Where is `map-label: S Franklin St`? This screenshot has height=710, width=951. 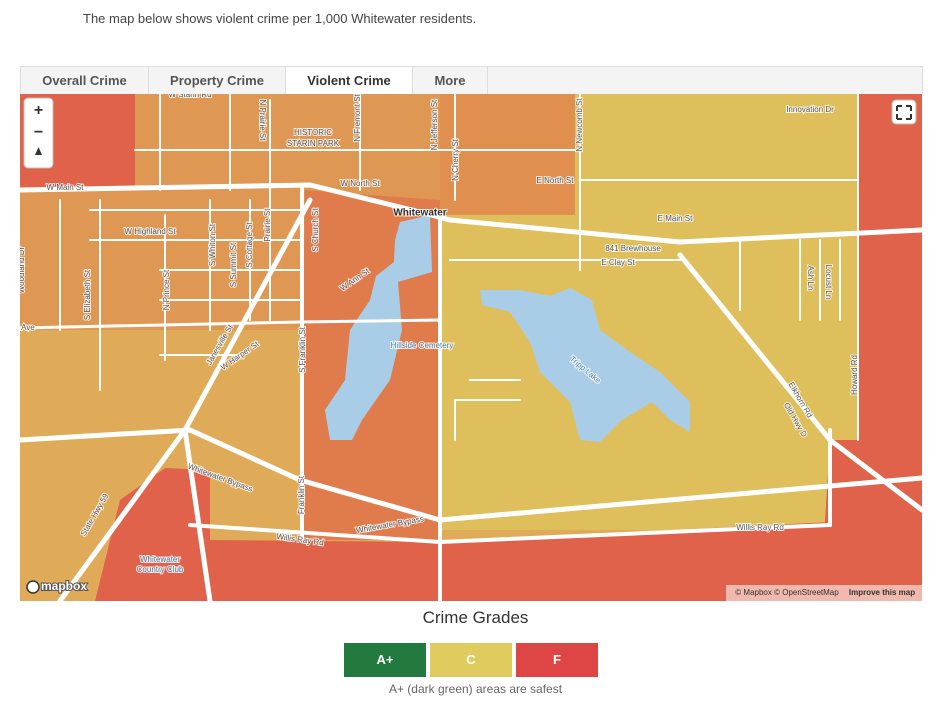 map-label: S Franklin St is located at coordinates (302, 349).